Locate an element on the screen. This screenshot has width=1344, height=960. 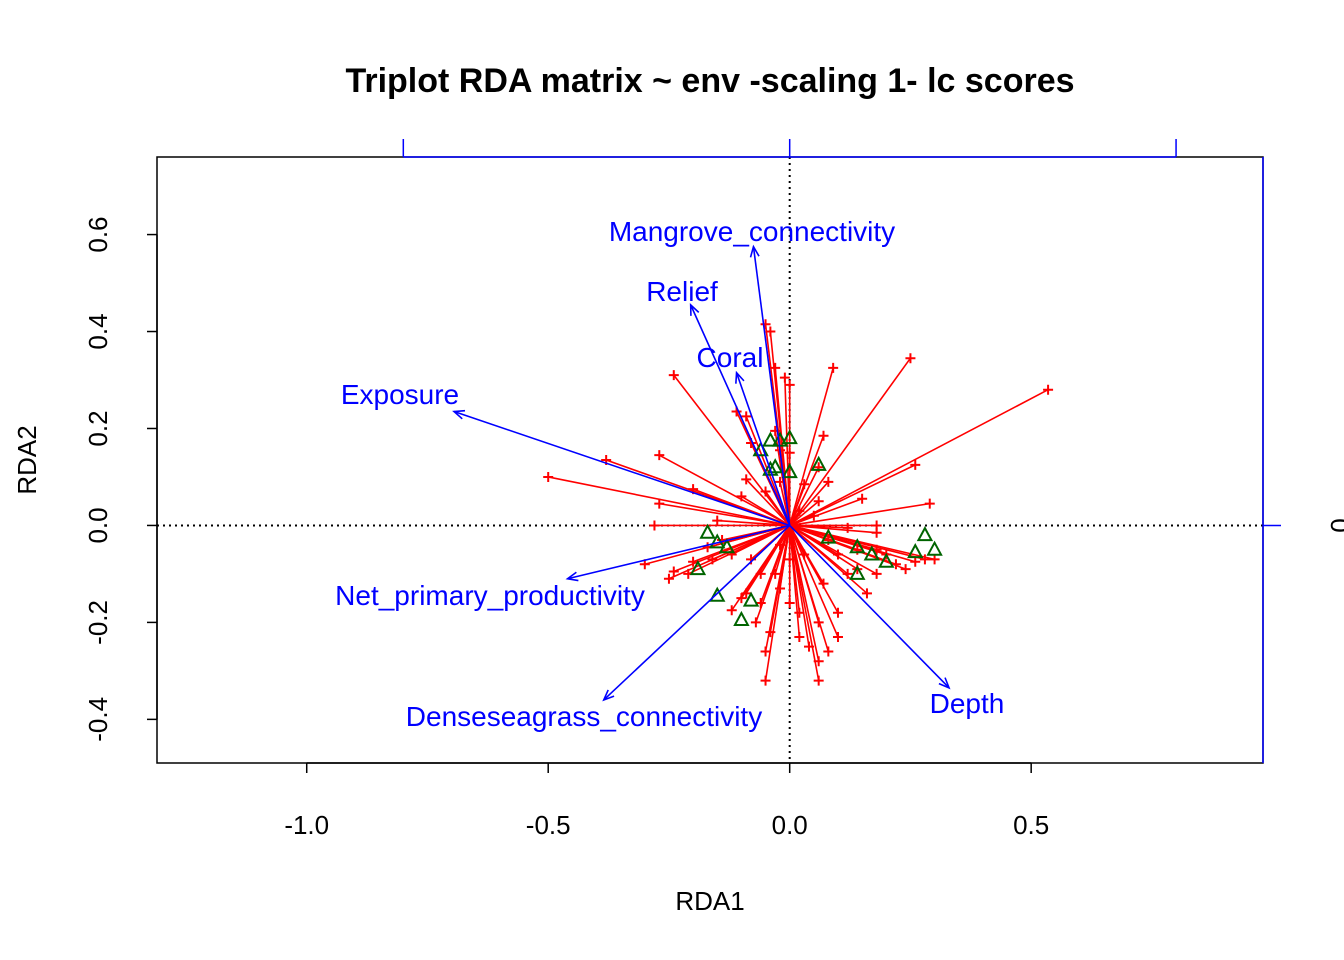
environment-label: Depth is located at coordinates (967, 703).